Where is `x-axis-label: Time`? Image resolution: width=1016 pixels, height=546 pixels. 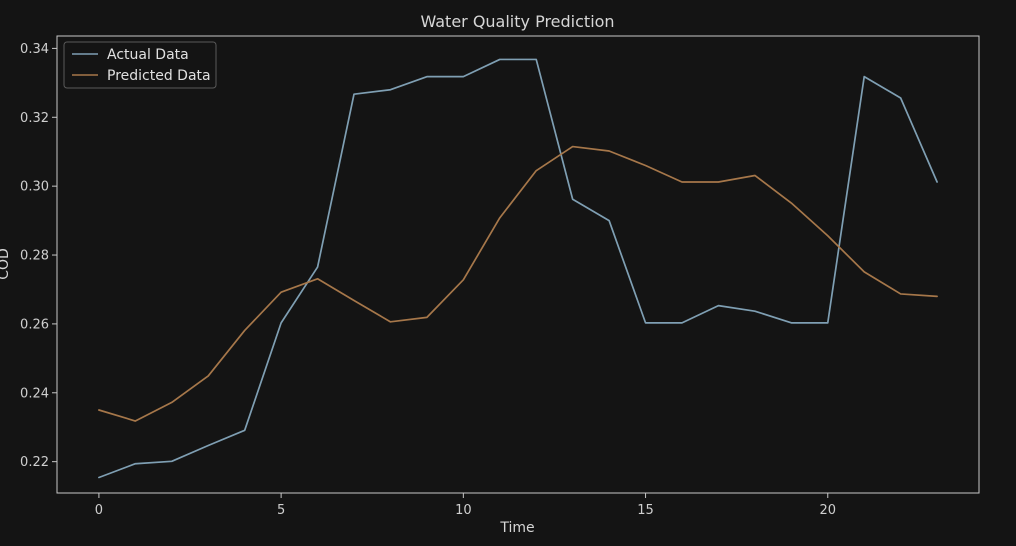 x-axis-label: Time is located at coordinates (516, 528).